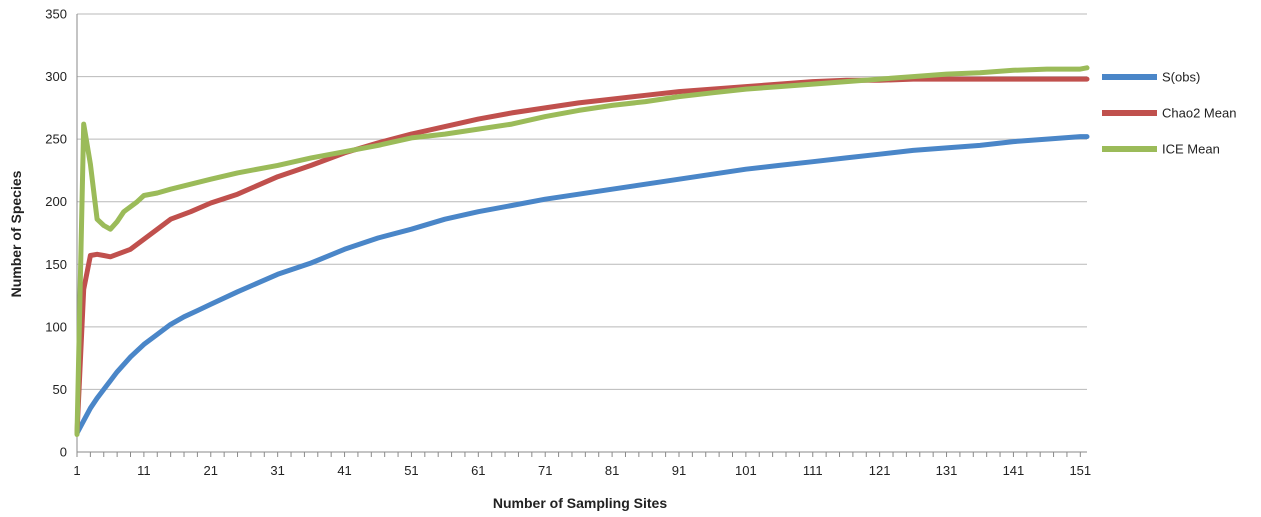 Image resolution: width=1261 pixels, height=517 pixels. What do you see at coordinates (1080, 470) in the screenshot?
I see `x-tick-label: 151` at bounding box center [1080, 470].